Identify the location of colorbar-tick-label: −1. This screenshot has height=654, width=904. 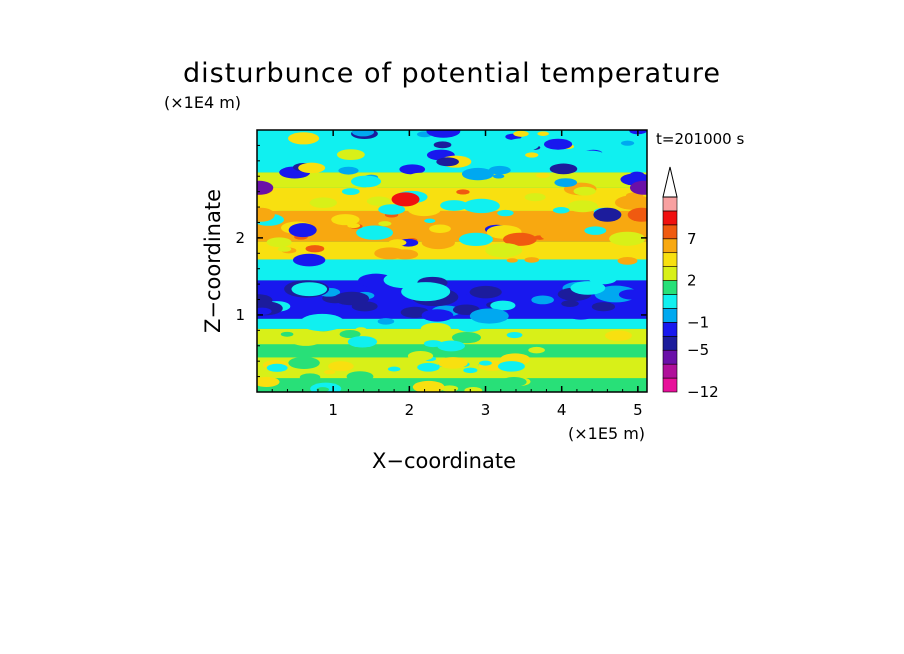
(698, 322).